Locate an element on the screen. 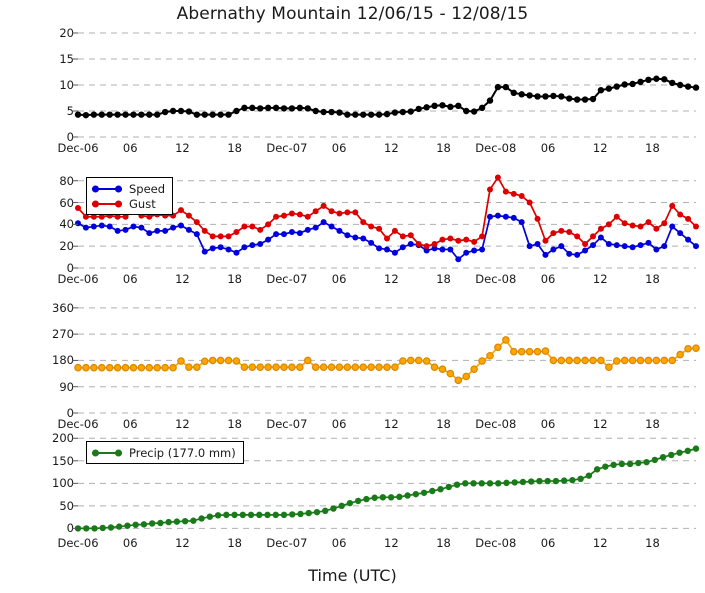 This screenshot has height=593, width=705. x-tick-label: Dec-08 is located at coordinates (496, 279).